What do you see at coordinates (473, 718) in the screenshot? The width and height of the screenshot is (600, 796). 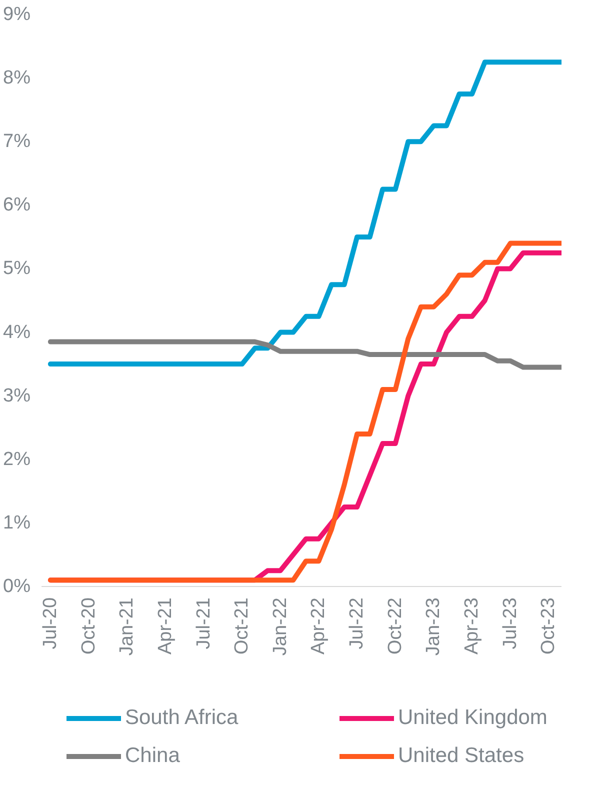 I see `legend-label: United Kingdom` at bounding box center [473, 718].